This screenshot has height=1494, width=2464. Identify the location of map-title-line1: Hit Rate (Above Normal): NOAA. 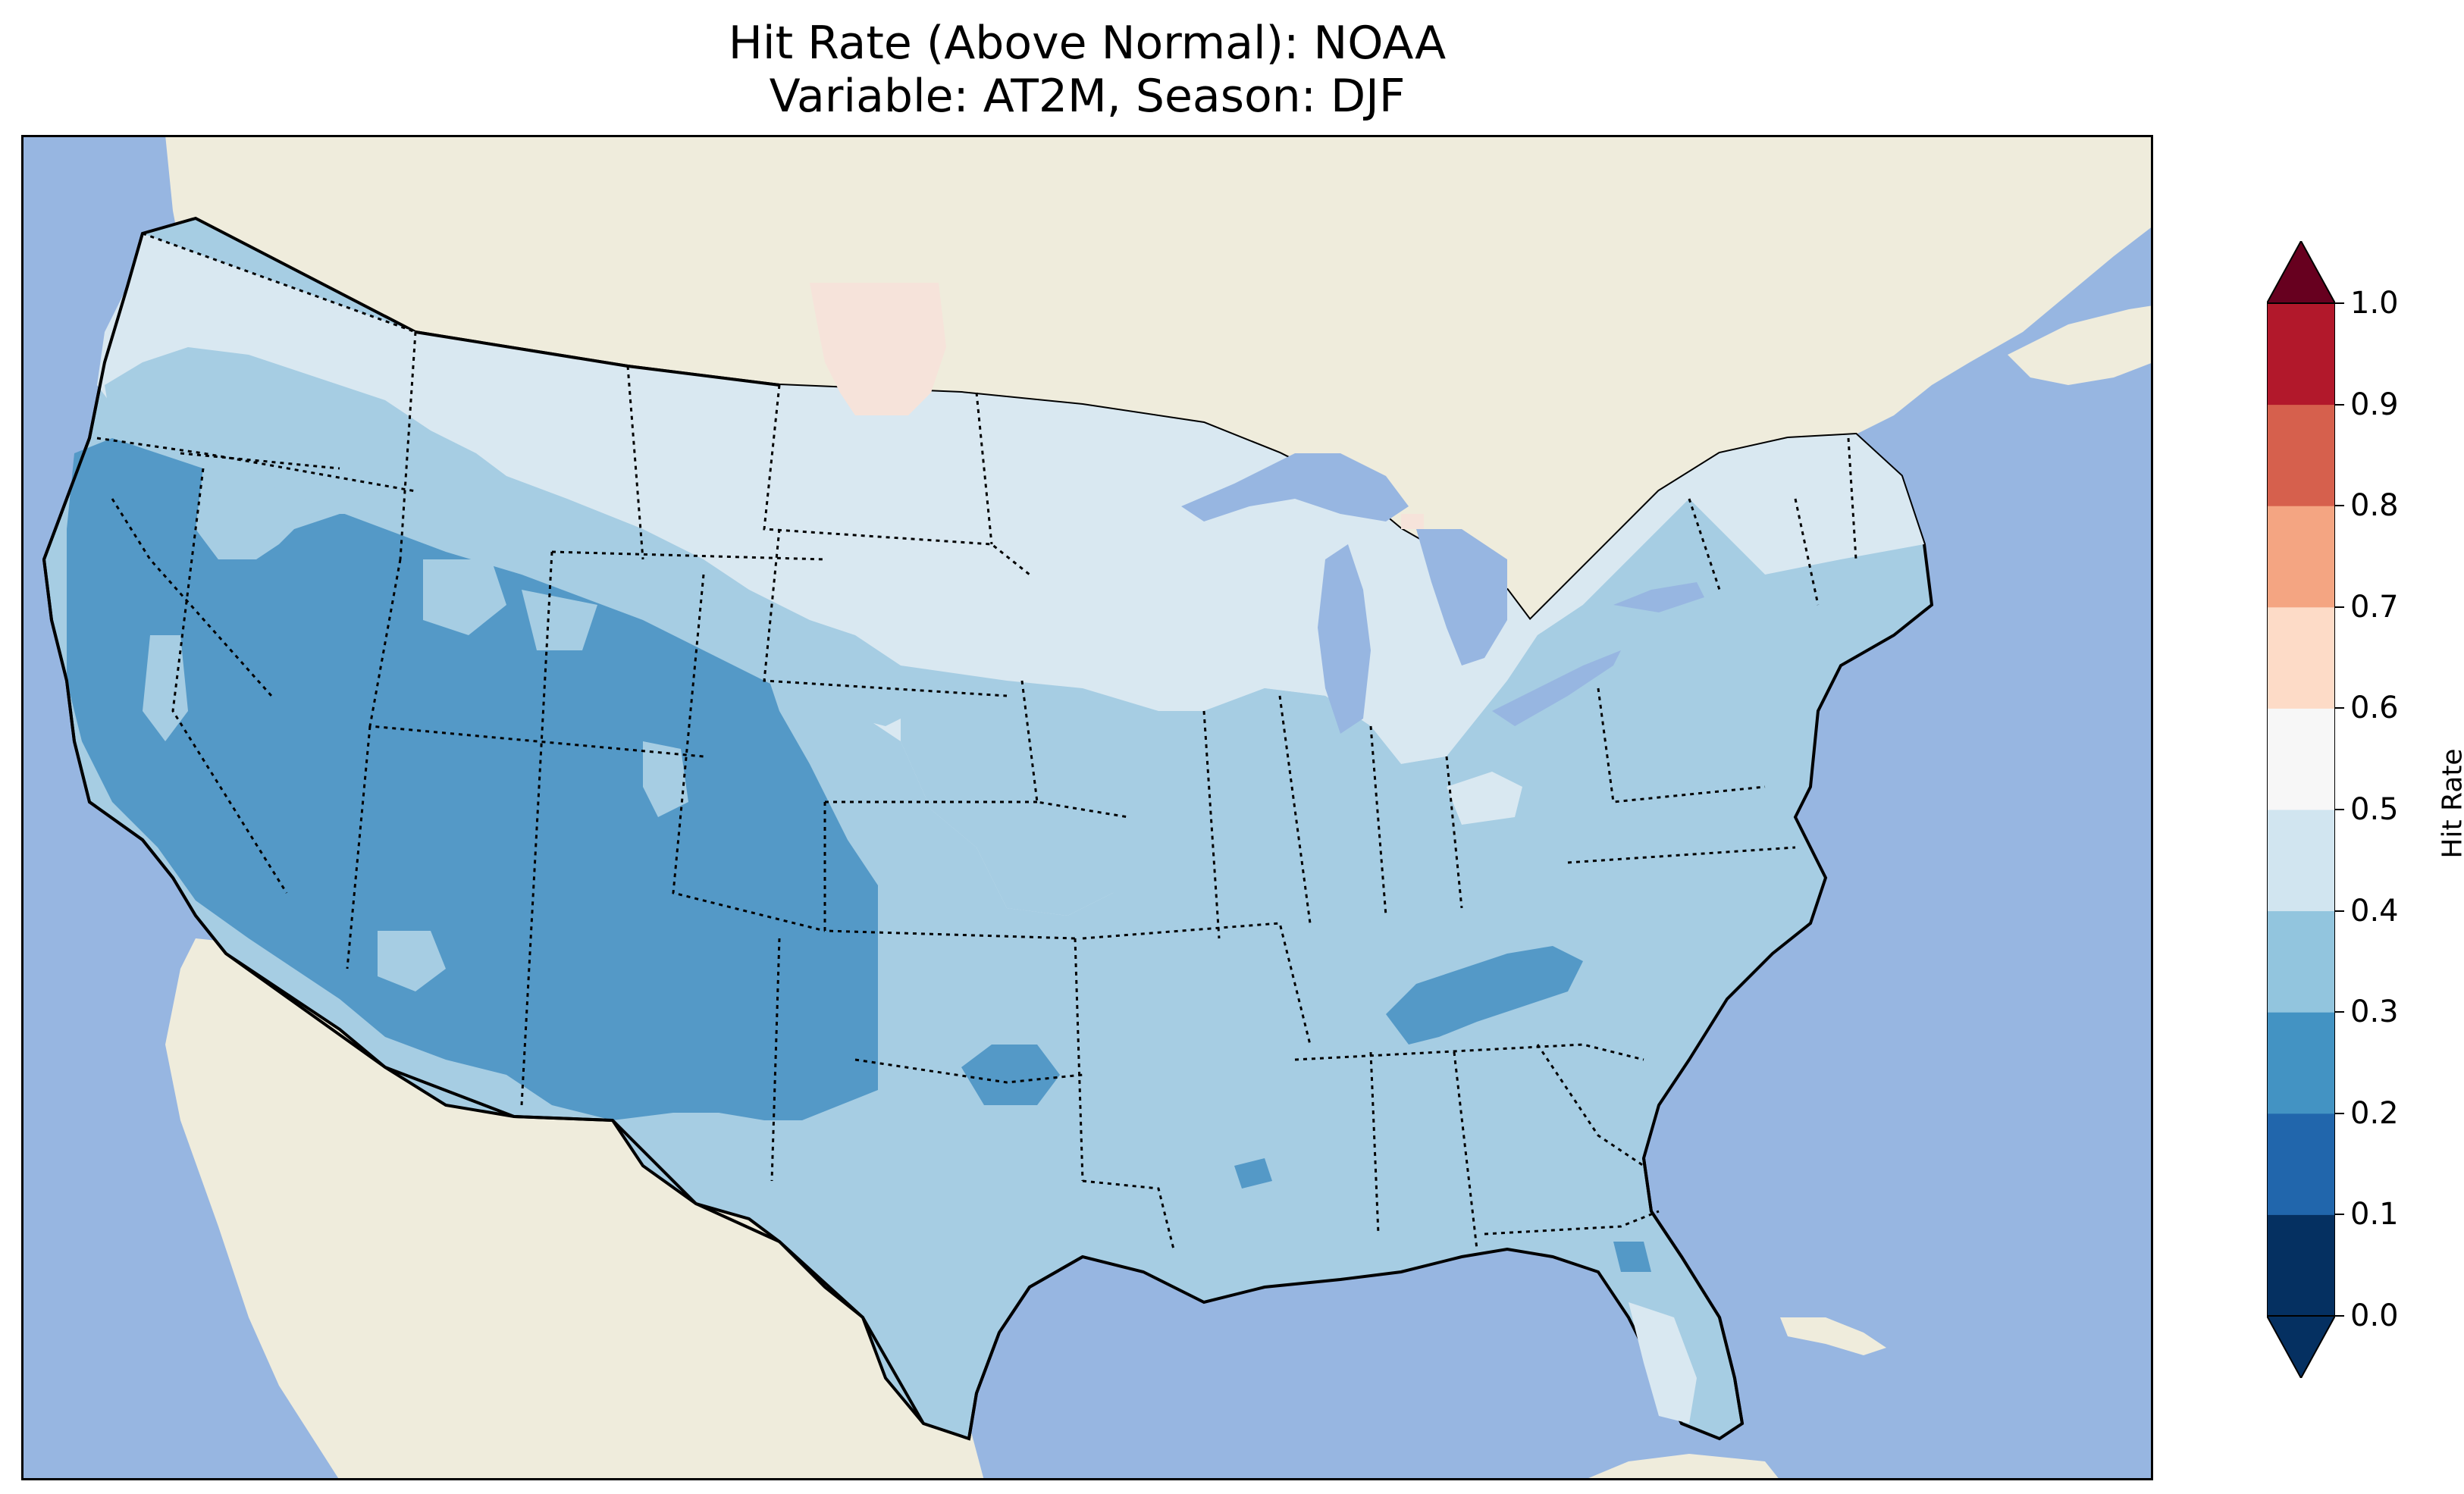
(1087, 43).